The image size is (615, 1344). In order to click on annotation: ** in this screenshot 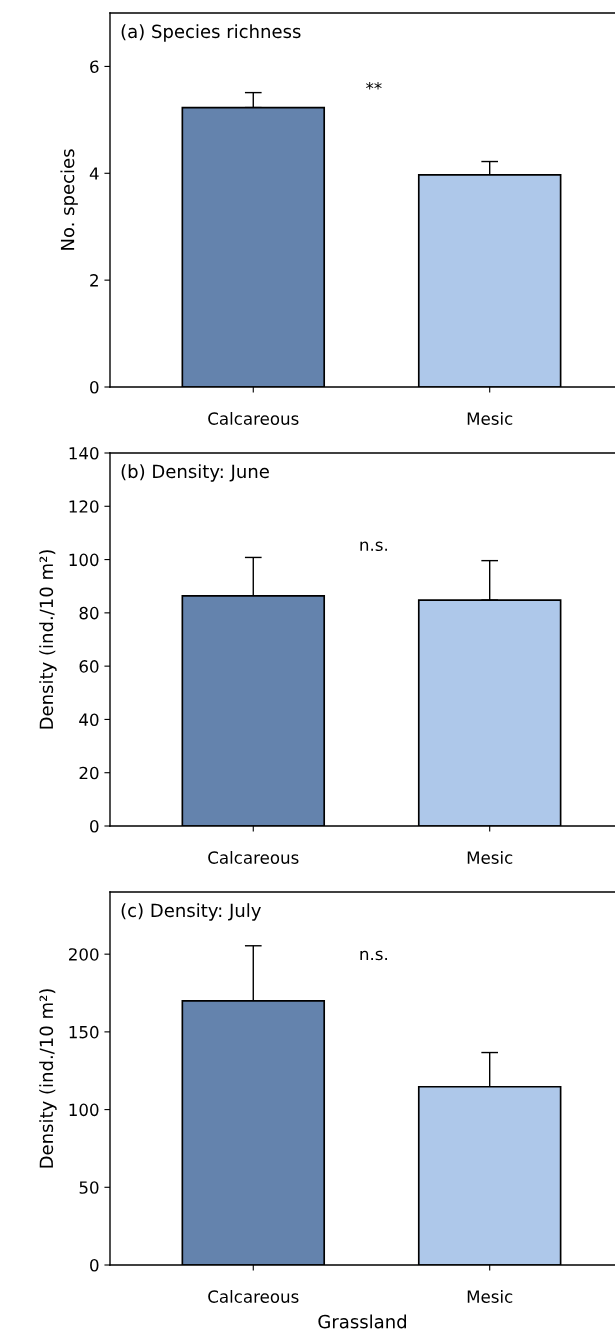, I will do `click(374, 85)`.